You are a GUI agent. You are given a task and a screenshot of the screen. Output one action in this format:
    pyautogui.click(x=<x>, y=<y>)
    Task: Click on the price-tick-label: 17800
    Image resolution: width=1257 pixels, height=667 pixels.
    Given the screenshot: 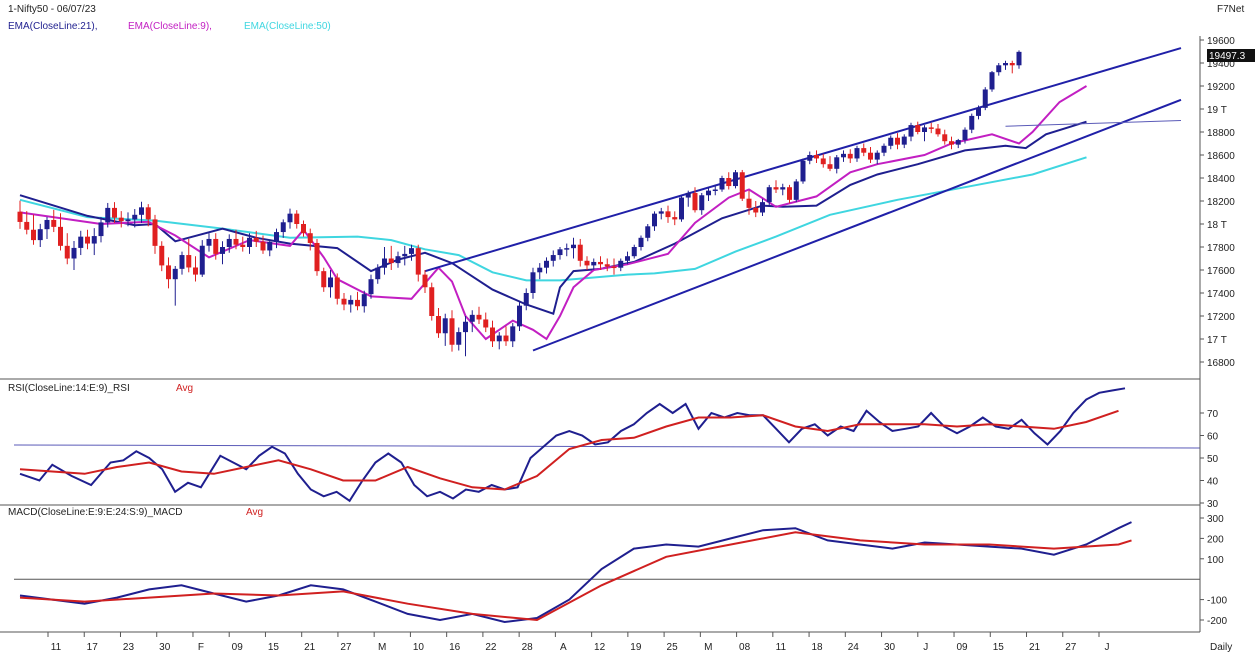 What is the action you would take?
    pyautogui.click(x=1221, y=248)
    